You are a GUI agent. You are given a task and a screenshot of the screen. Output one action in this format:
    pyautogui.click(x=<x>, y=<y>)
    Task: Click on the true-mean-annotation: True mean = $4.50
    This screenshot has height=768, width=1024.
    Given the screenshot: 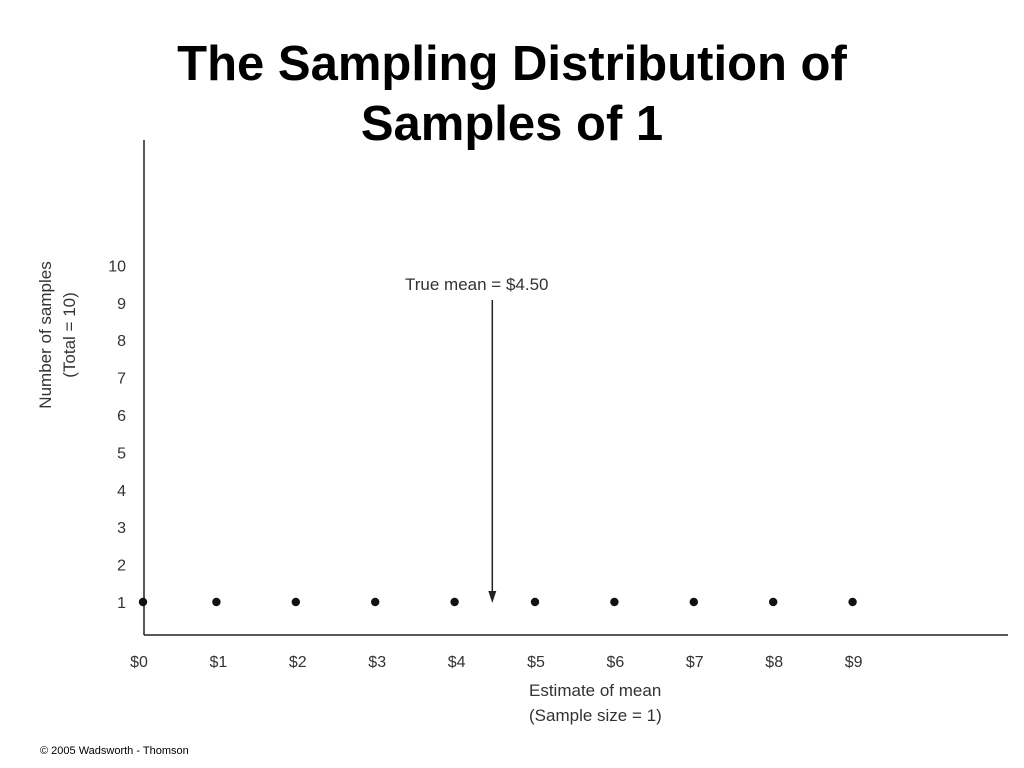 What is the action you would take?
    pyautogui.click(x=477, y=439)
    